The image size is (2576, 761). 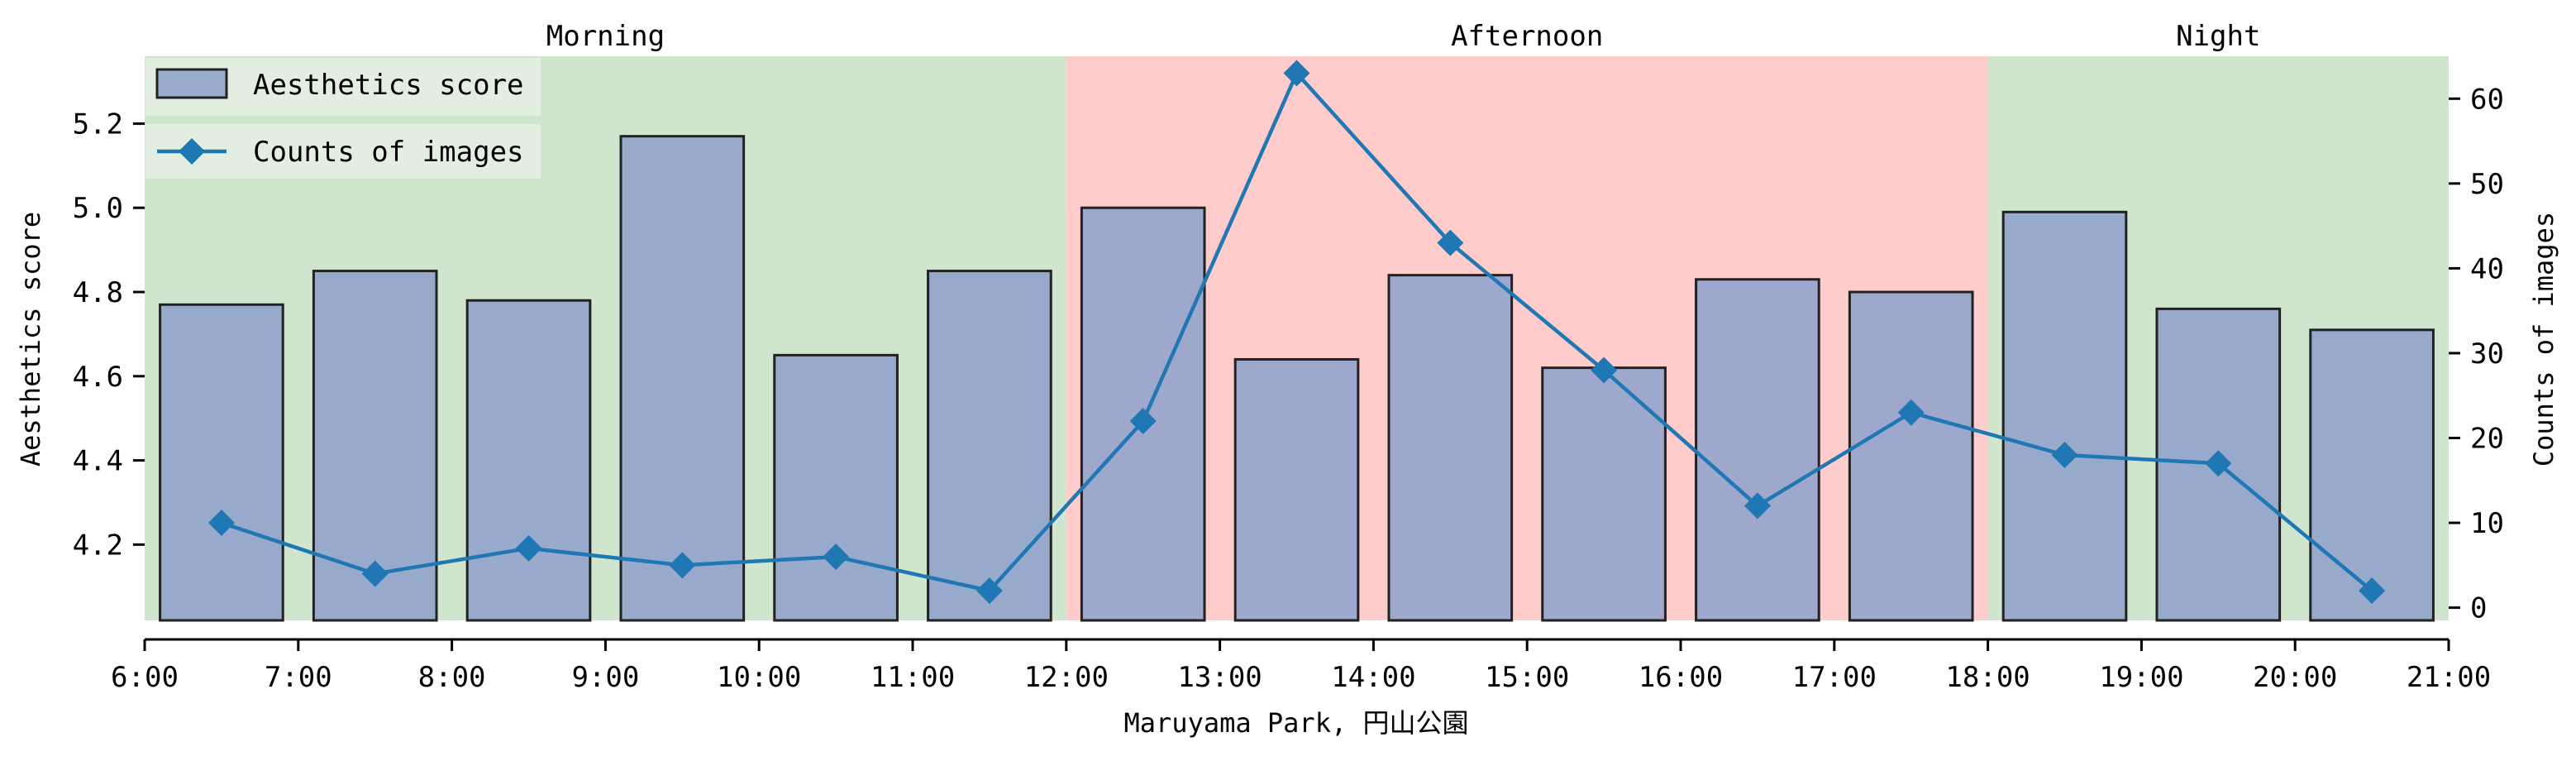 What do you see at coordinates (452, 677) in the screenshot?
I see `x-tick-label: 8:00` at bounding box center [452, 677].